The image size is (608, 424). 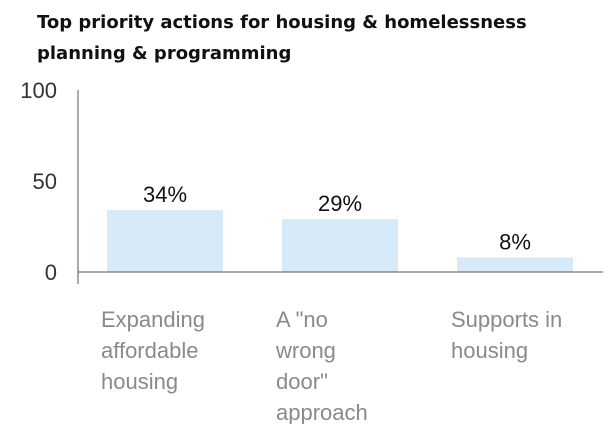 I want to click on category-label: A "no wrong door" approach, so click(x=321, y=365).